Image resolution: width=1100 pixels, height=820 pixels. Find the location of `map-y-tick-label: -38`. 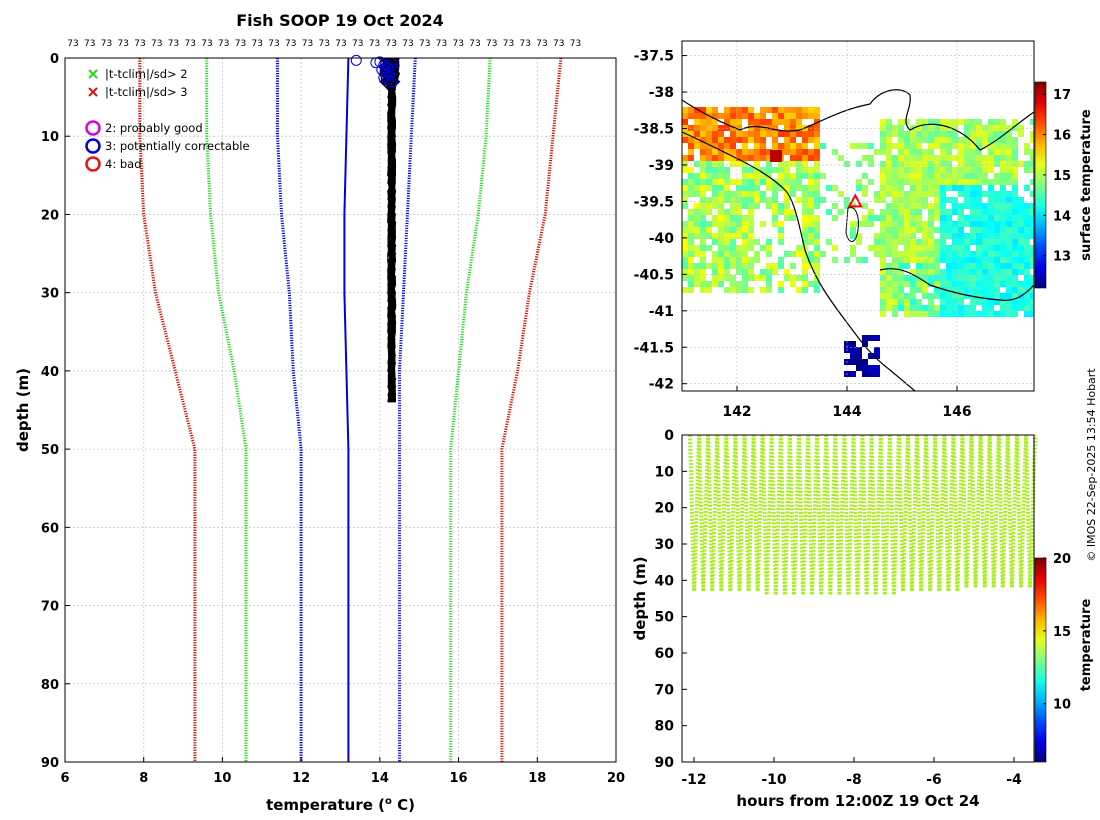

map-y-tick-label: -38 is located at coordinates (661, 93).